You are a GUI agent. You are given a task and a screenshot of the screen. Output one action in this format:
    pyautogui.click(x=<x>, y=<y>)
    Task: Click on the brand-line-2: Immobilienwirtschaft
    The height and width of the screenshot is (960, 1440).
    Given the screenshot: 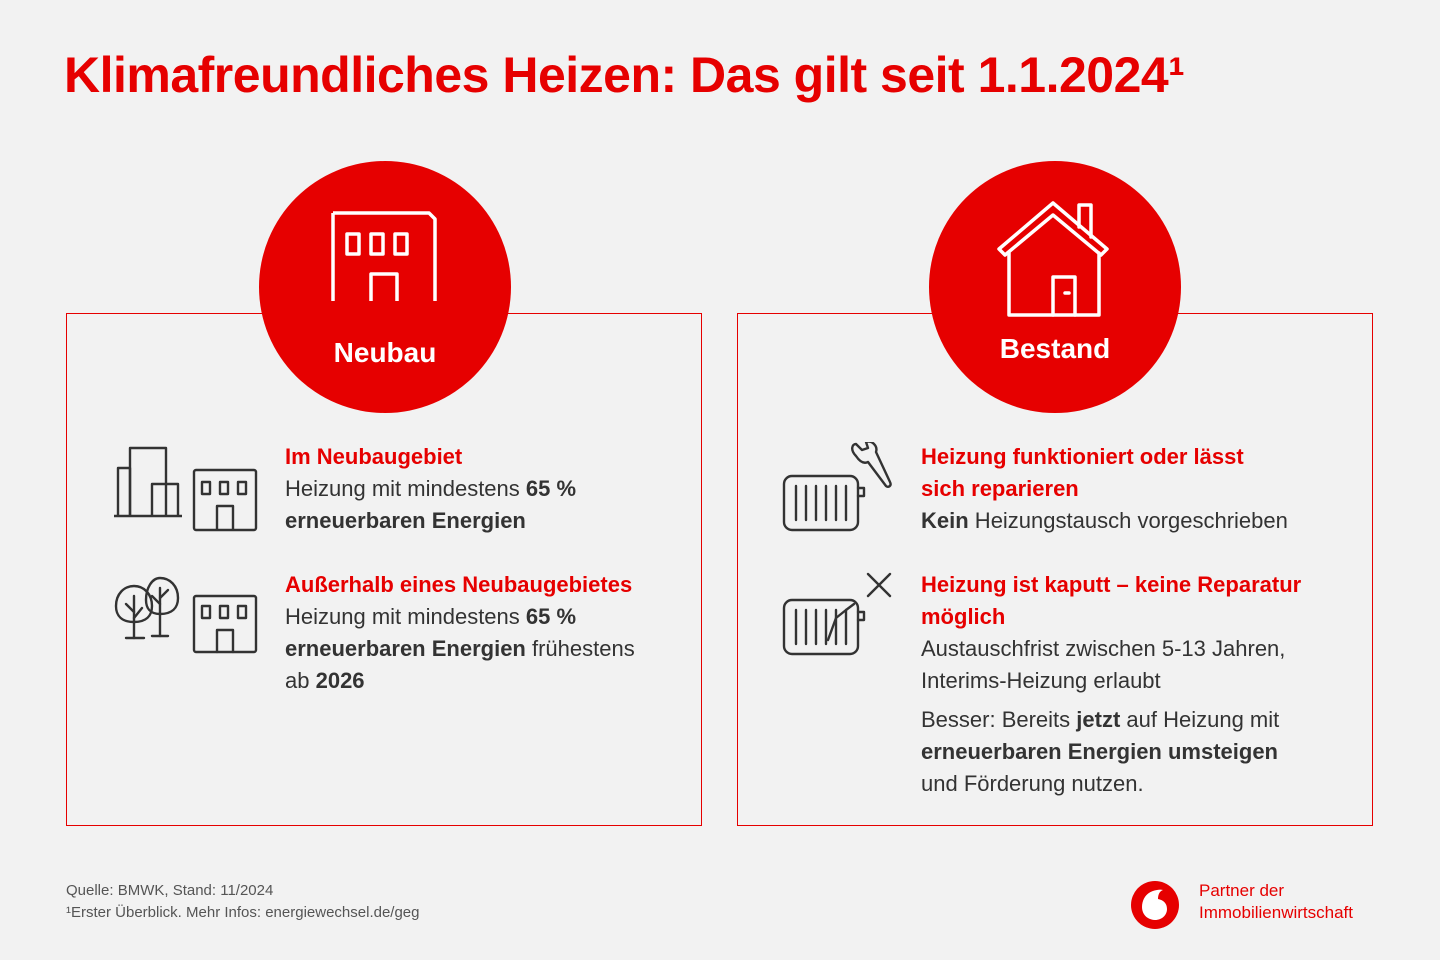 What is the action you would take?
    pyautogui.click(x=1276, y=912)
    